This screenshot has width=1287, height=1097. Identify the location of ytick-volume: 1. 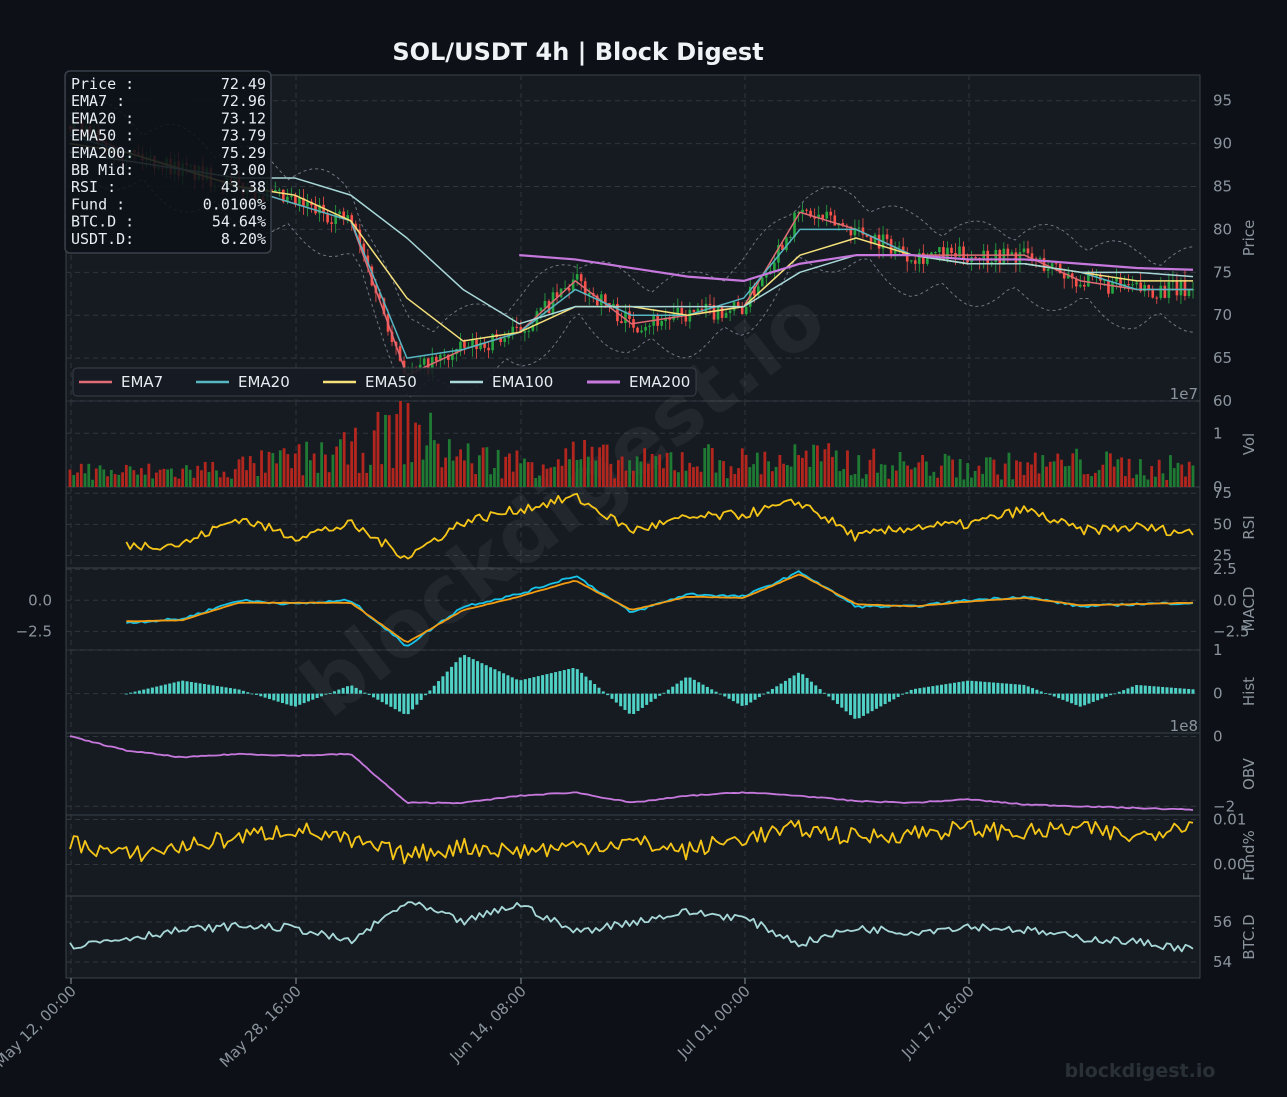
(1218, 433).